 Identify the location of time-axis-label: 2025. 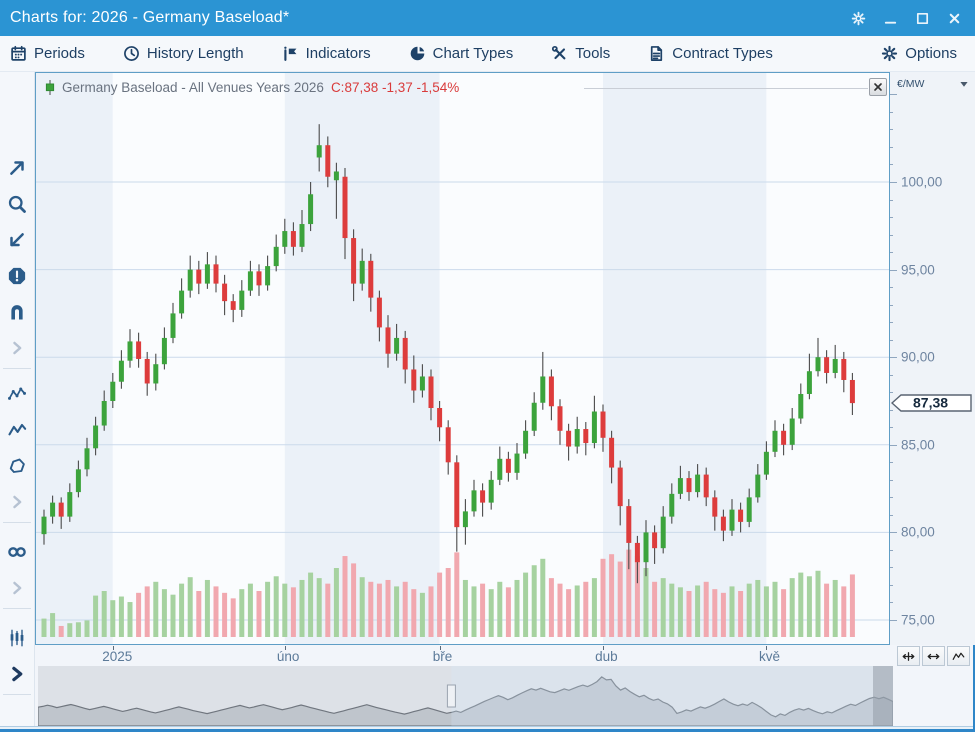
(117, 656).